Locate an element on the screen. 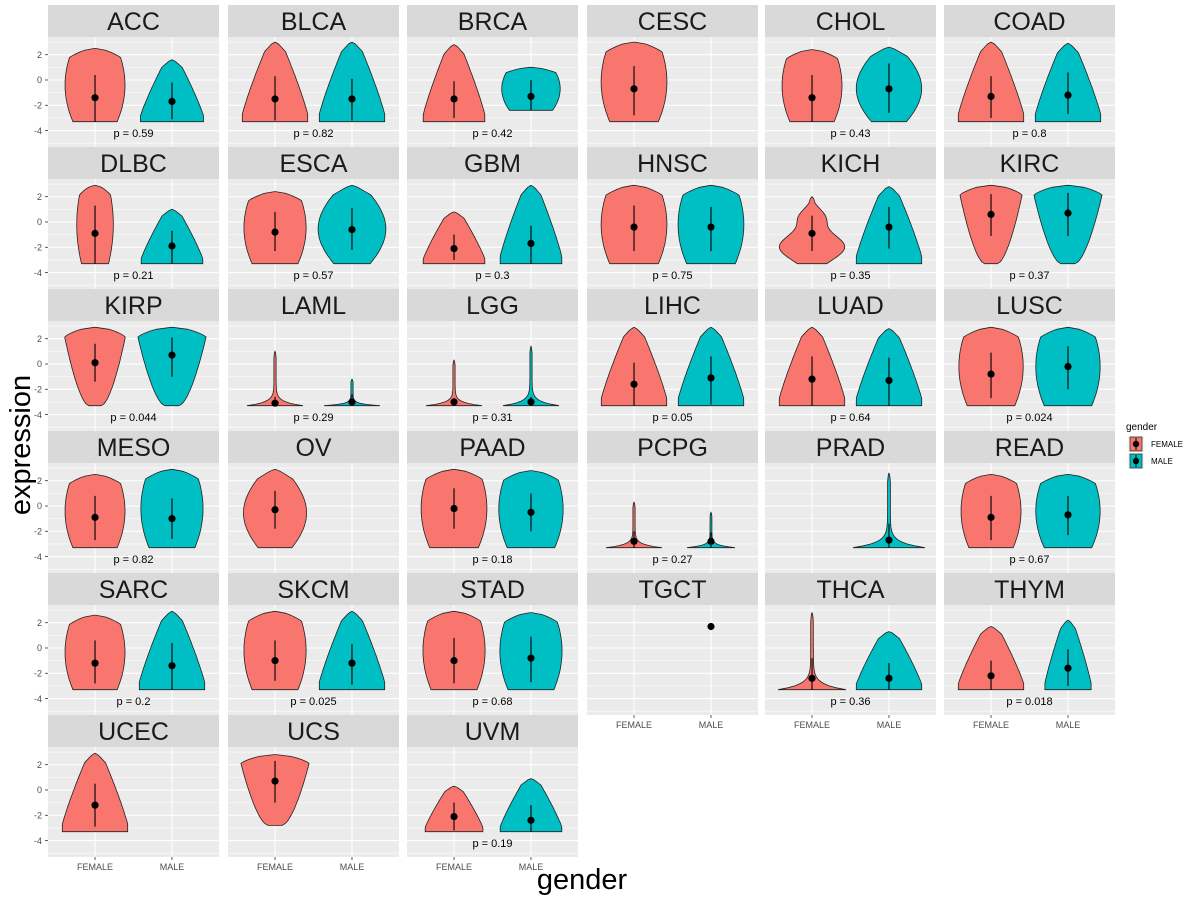 The width and height of the screenshot is (1200, 900). facet-panel: READ p = 0.67 is located at coordinates (1029, 502).